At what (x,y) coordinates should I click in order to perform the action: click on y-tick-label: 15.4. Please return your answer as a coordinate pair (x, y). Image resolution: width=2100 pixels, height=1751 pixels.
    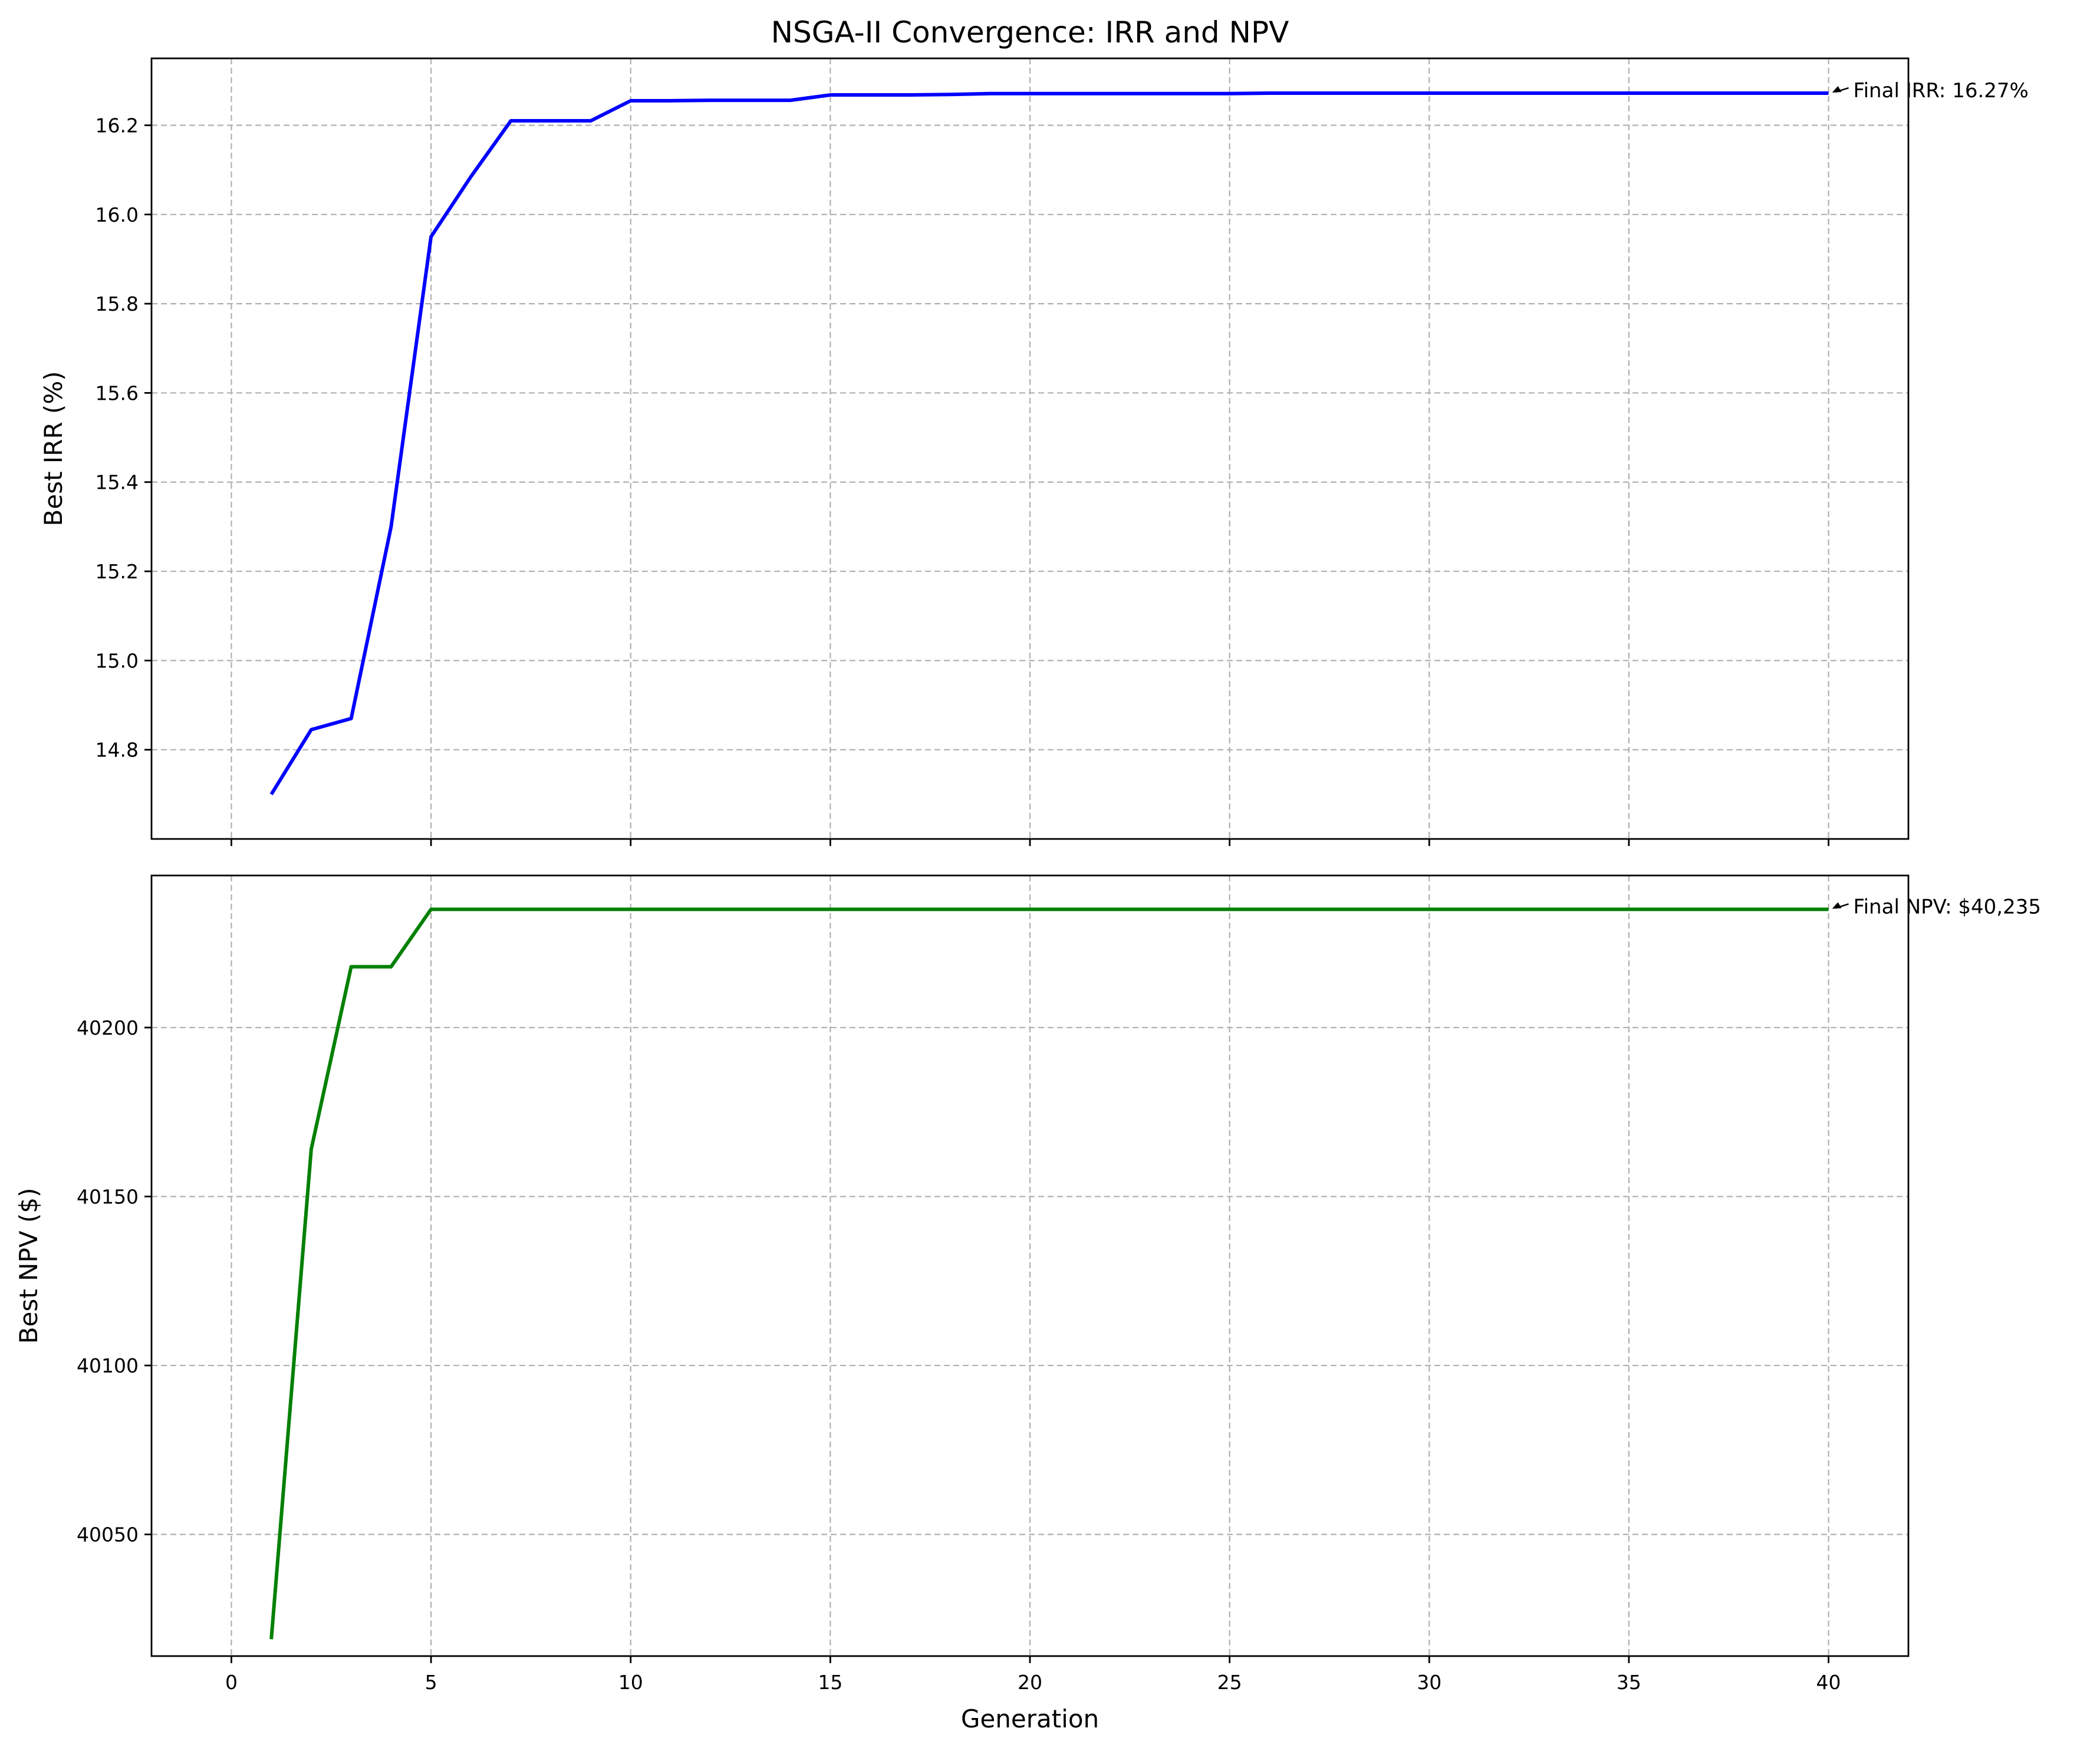
    Looking at the image, I should click on (118, 482).